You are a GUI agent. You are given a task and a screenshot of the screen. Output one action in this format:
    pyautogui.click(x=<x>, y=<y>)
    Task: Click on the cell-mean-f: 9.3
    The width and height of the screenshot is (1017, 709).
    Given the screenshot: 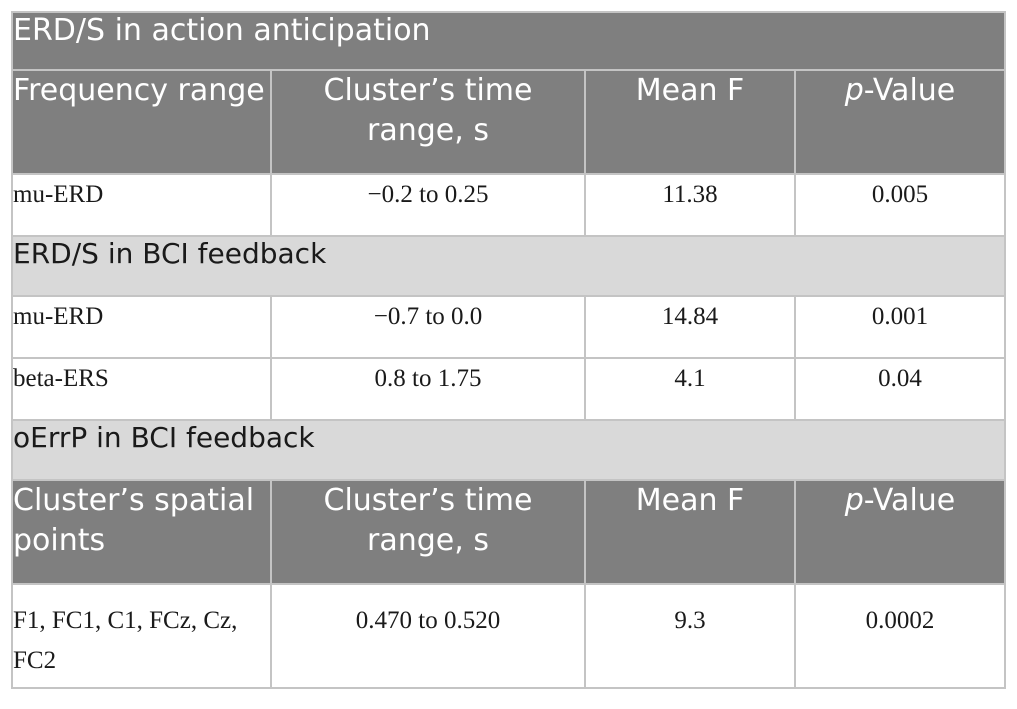 What is the action you would take?
    pyautogui.click(x=690, y=636)
    